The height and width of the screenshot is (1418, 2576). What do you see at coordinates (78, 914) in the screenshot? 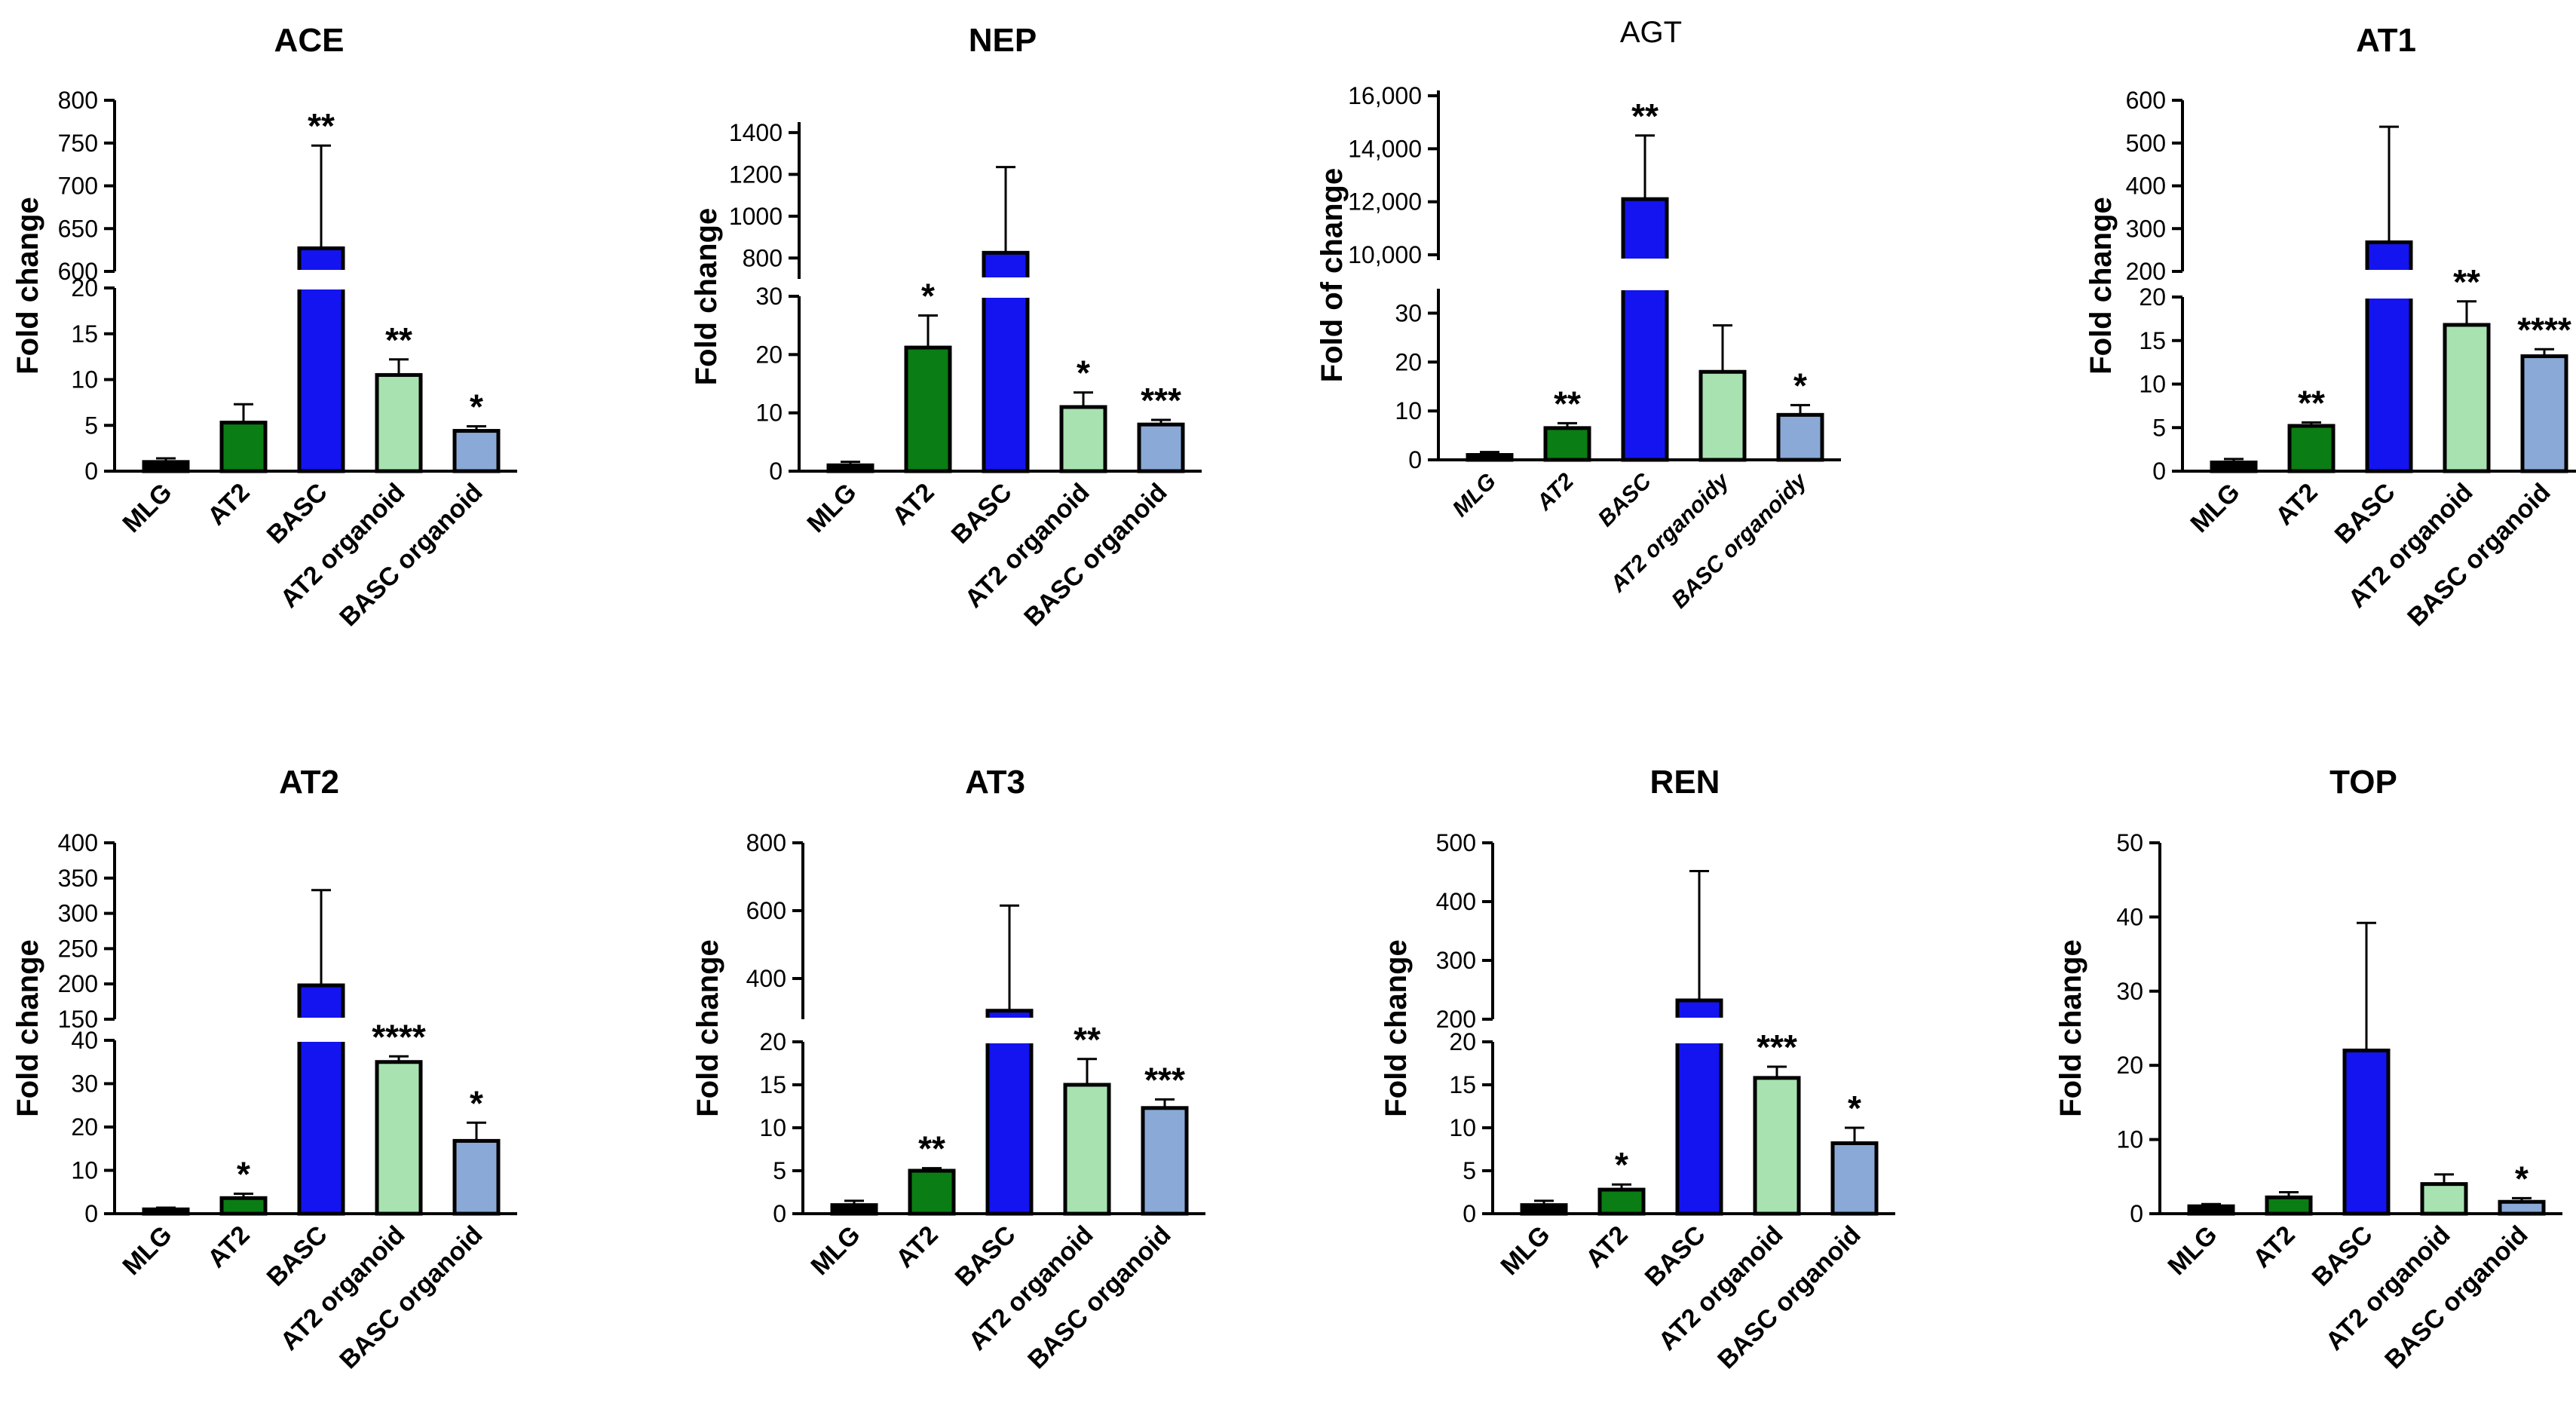
I see `y-upper-tick-label: 300` at bounding box center [78, 914].